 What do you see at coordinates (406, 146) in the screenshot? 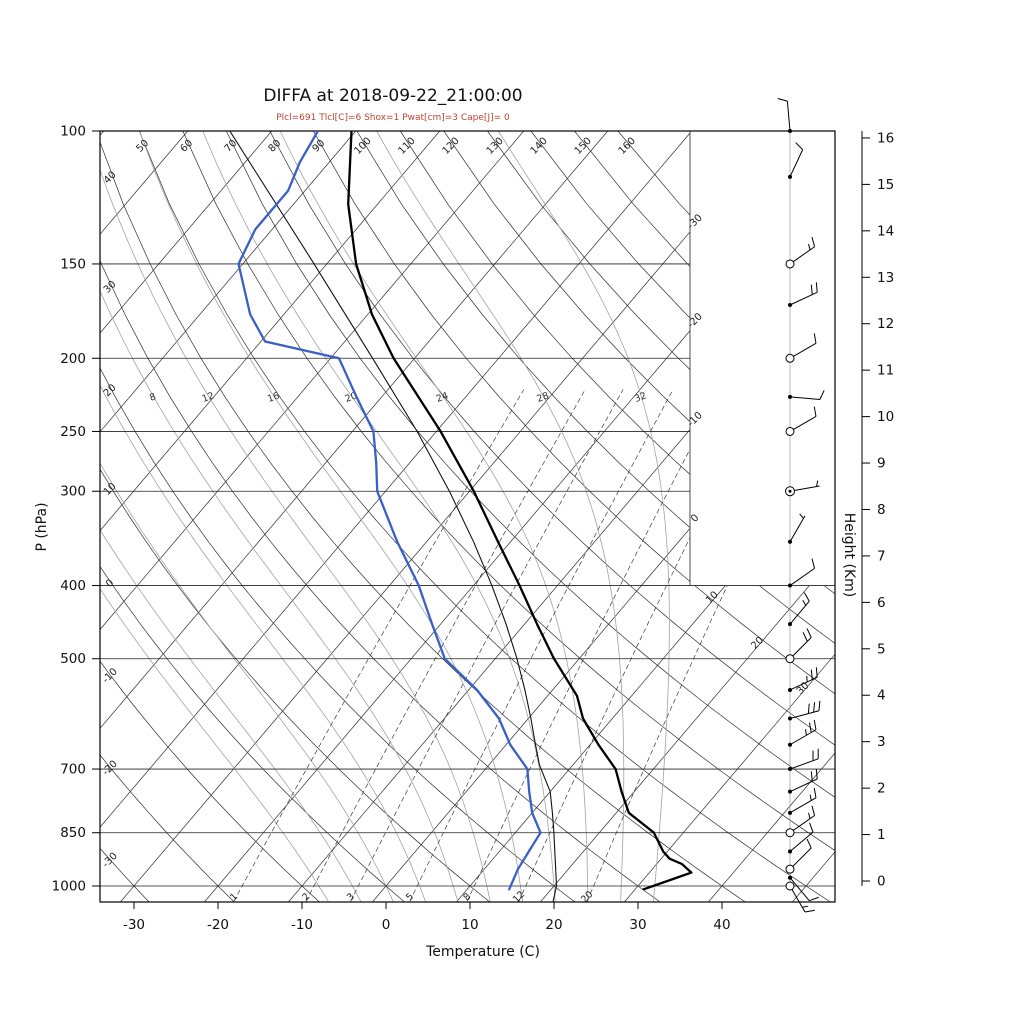
I see `dry-adiabat-label: 110` at bounding box center [406, 146].